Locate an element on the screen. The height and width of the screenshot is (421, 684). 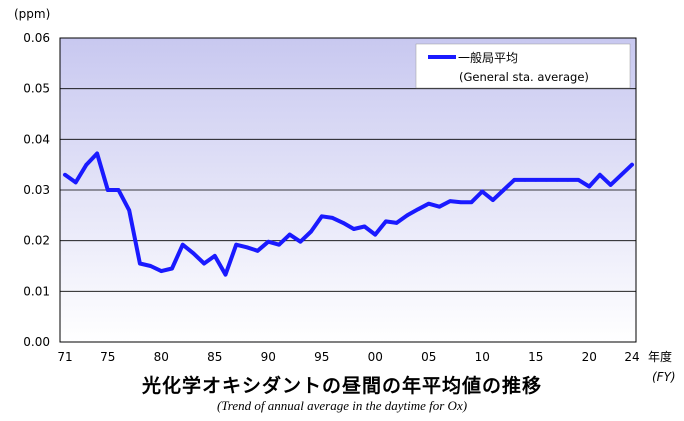
x-tick-labels: 71 75 80 85 90 95 00 05 10 15 20 24 is located at coordinates (348, 357).